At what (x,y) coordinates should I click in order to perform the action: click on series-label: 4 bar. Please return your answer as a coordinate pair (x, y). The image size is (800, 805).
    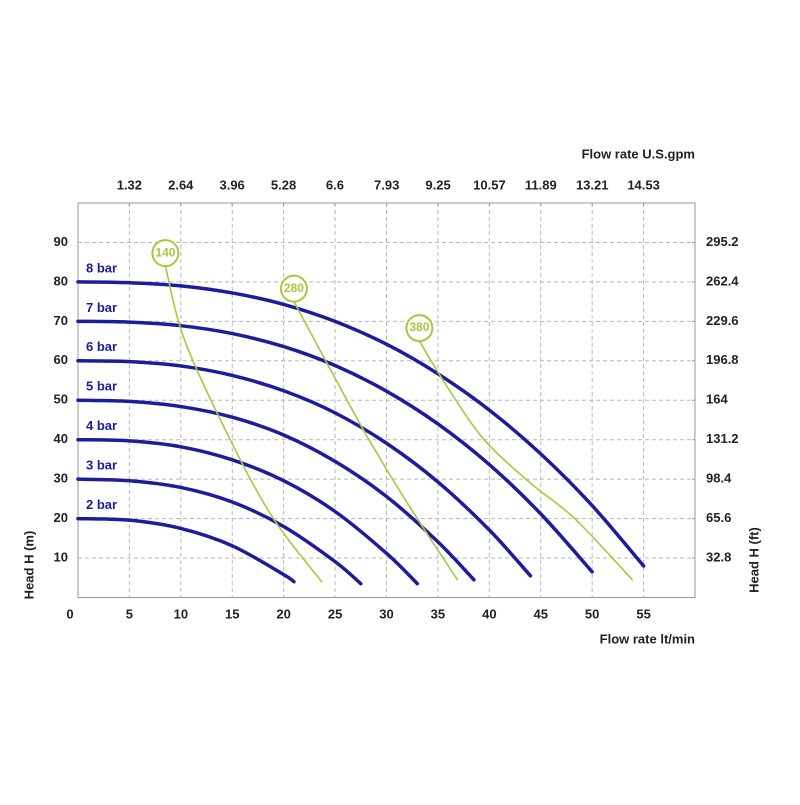
    Looking at the image, I should click on (101, 425).